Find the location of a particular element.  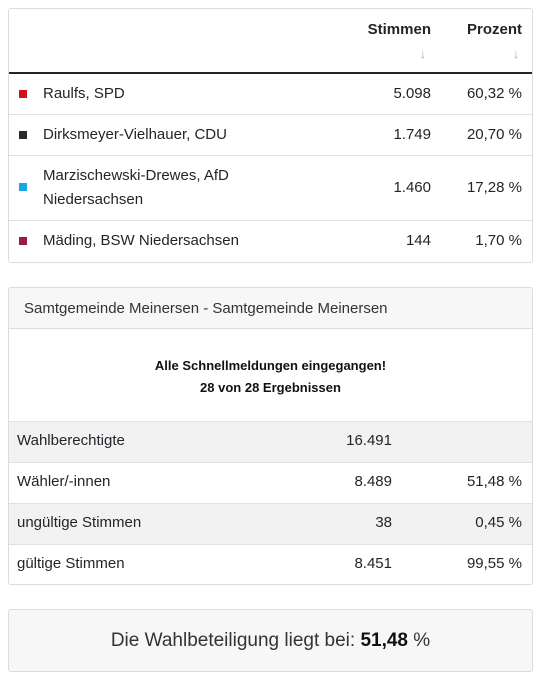

stats-row: Wähler/-innen 8.489 51,48 % is located at coordinates (270, 482).